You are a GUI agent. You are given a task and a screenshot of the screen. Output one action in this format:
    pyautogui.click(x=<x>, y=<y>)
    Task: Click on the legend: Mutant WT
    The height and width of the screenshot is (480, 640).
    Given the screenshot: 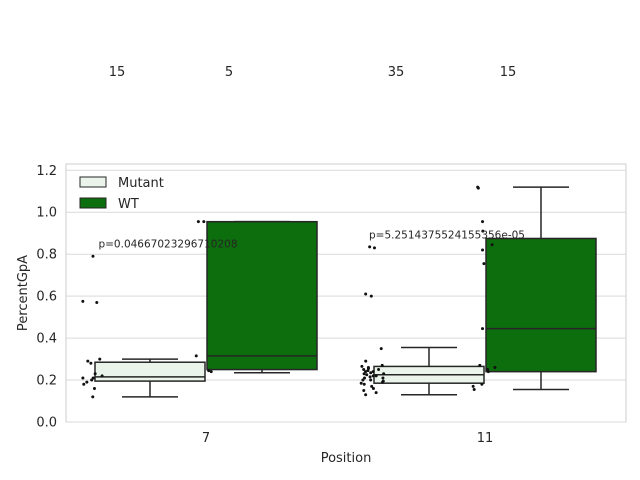 What is the action you would take?
    pyautogui.click(x=121, y=194)
    